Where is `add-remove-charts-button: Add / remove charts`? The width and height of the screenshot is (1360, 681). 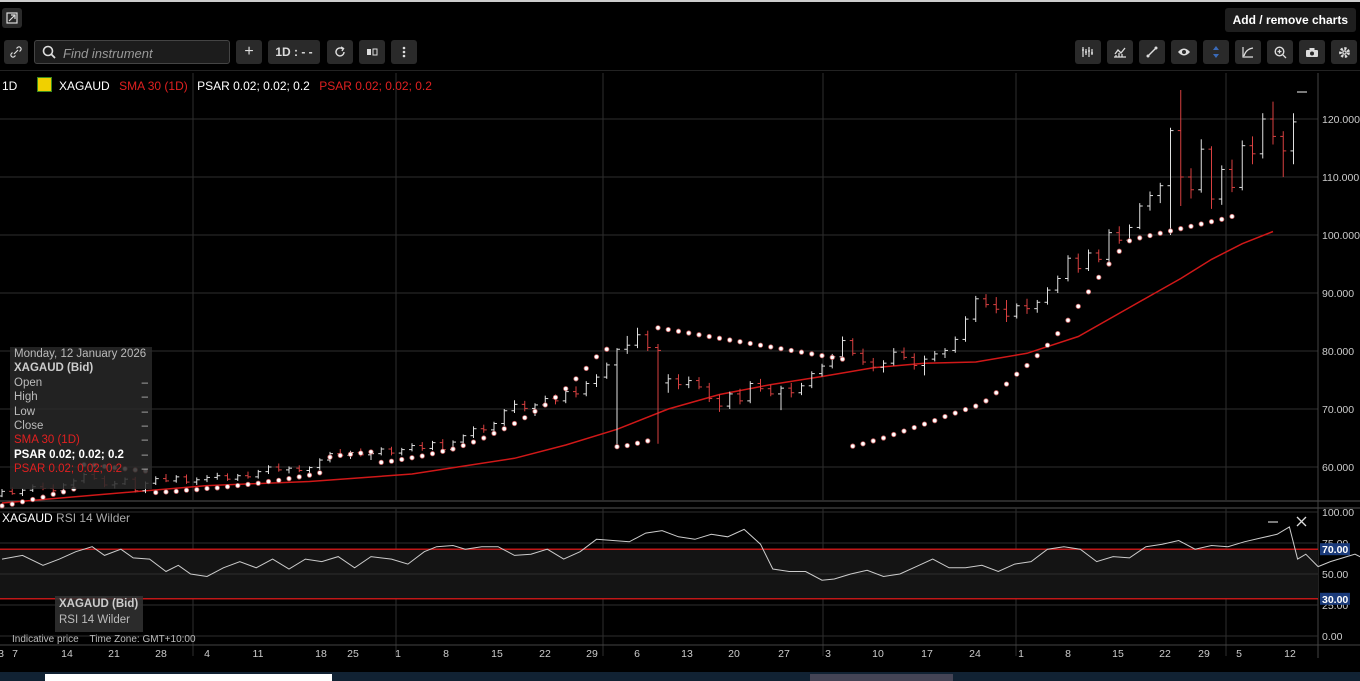
add-remove-charts-button: Add / remove charts is located at coordinates (1290, 20).